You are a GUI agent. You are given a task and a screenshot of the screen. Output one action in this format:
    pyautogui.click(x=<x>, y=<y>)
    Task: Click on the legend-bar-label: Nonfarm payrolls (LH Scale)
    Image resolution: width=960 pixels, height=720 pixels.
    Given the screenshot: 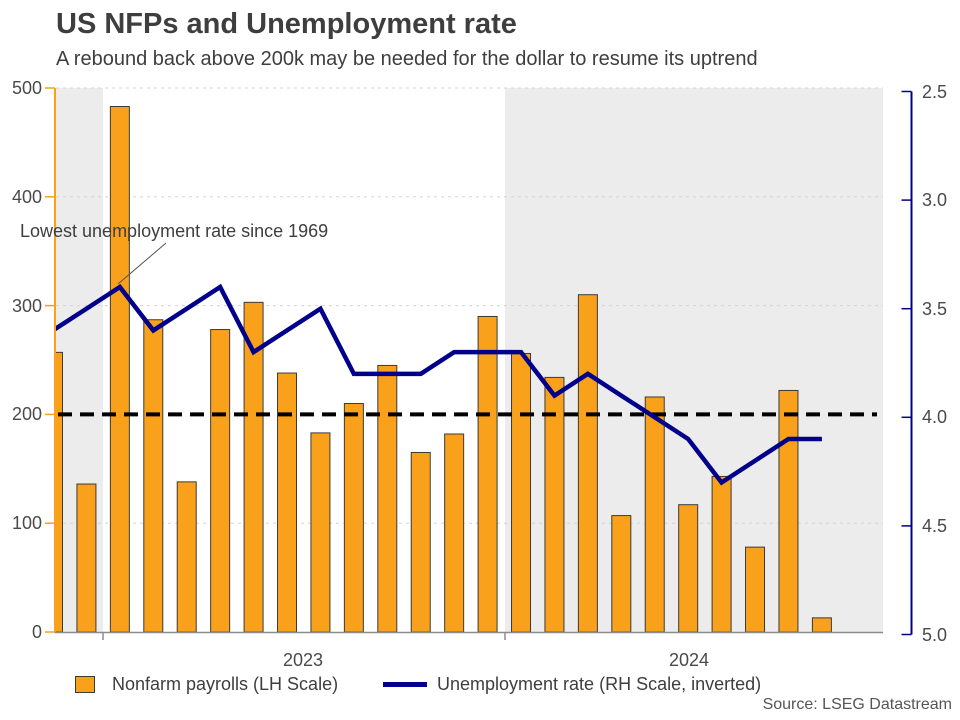 What is the action you would take?
    pyautogui.click(x=225, y=684)
    